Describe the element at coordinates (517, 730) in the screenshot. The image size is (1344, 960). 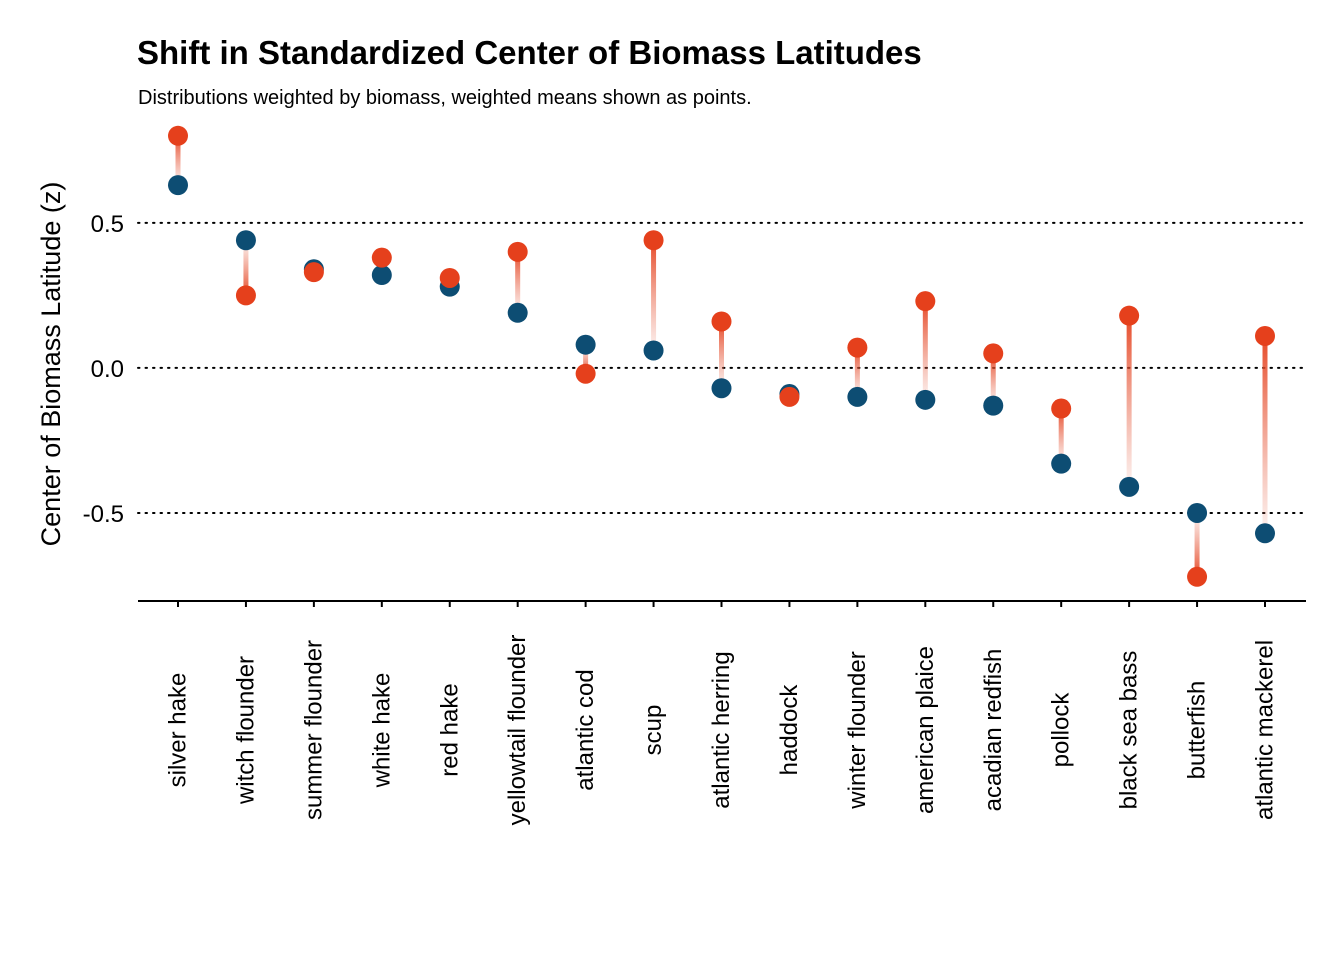
I see `x-tick-label: yellowtail flounder` at that location.